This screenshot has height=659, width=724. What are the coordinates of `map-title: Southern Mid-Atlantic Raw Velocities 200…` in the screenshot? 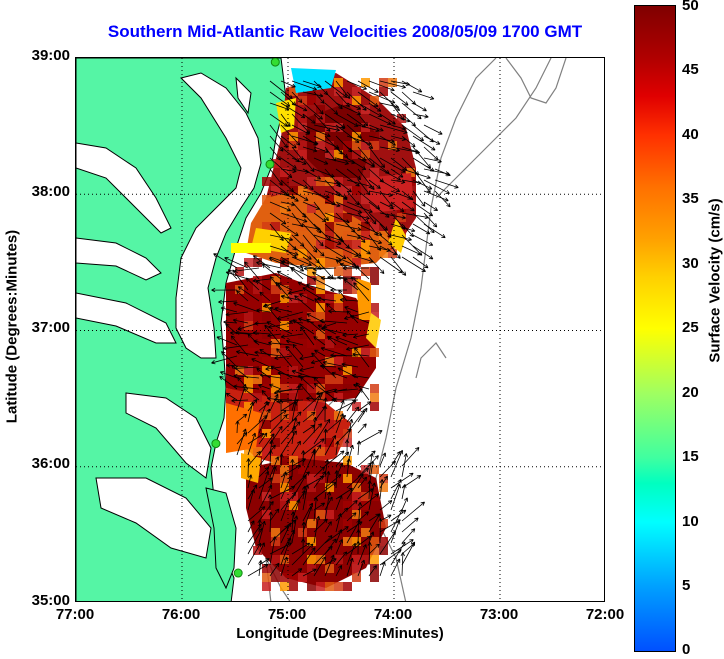 It's located at (345, 31).